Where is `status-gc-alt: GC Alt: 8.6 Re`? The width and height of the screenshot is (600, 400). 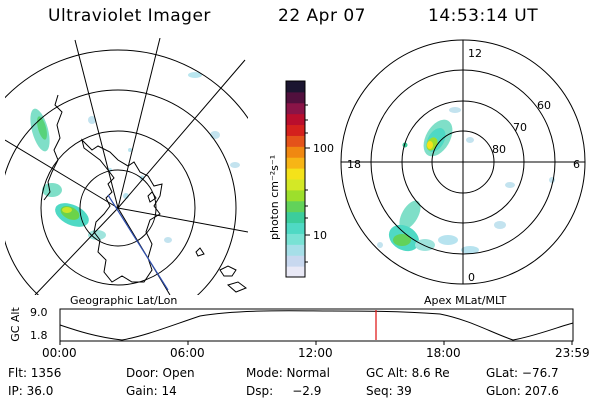 status-gc-alt: GC Alt: 8.6 Re is located at coordinates (408, 373).